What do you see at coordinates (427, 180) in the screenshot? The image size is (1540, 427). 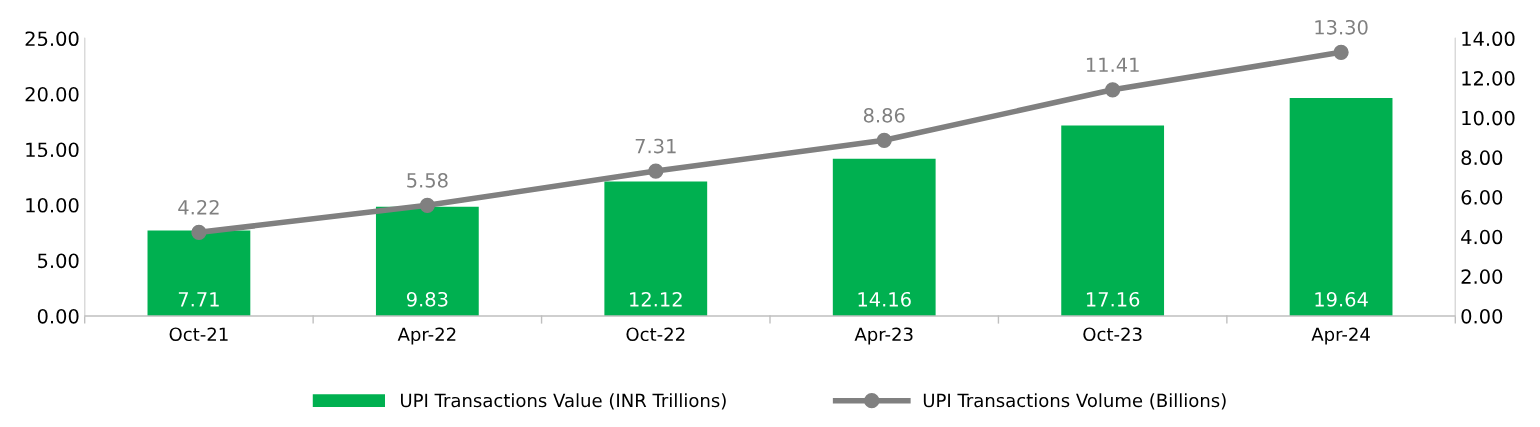 I see `data-label: 5.58` at bounding box center [427, 180].